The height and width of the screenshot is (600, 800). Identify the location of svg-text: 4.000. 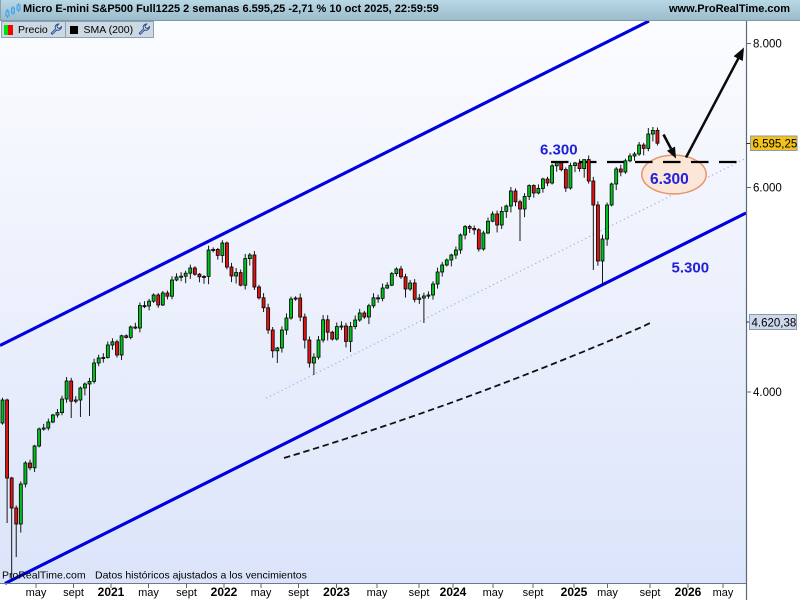
(767, 393).